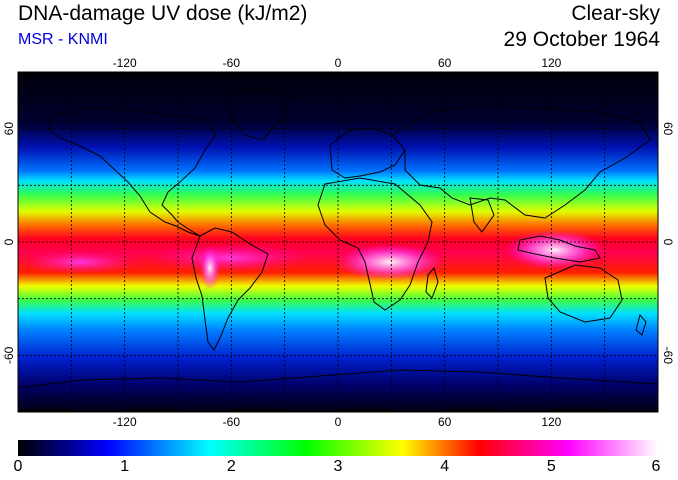 This screenshot has height=480, width=678. What do you see at coordinates (231, 466) in the screenshot?
I see `colorbar-label-2: 2` at bounding box center [231, 466].